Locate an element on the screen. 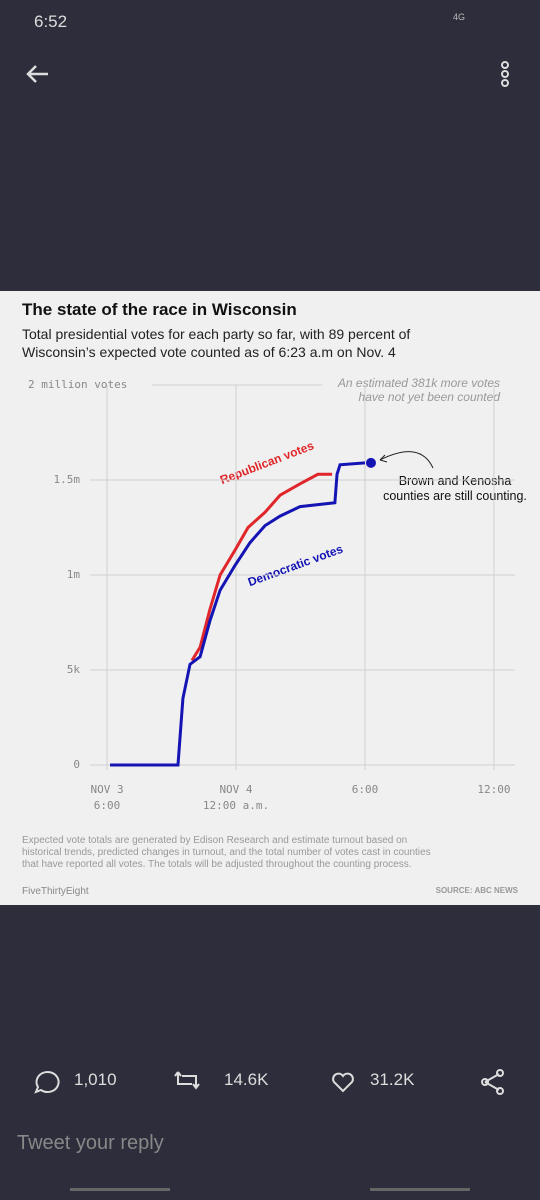  retweet-count: 14.6K is located at coordinates (246, 1079).